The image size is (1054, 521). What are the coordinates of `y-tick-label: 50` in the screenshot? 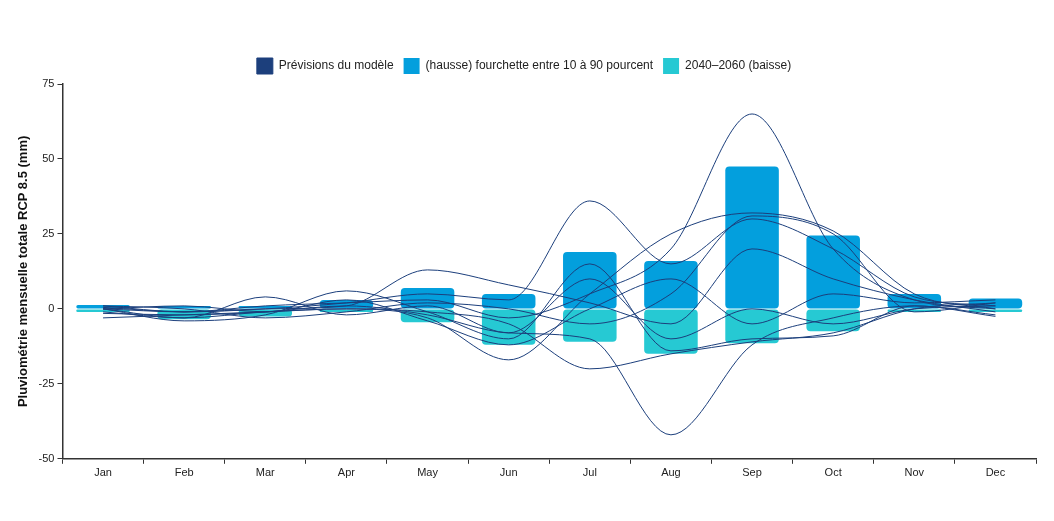 It's located at (48, 157).